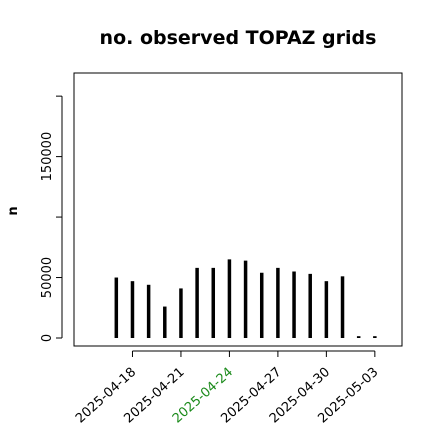 This screenshot has height=440, width=440. Describe the element at coordinates (238, 38) in the screenshot. I see `chart-title: no. observed TOPAZ grids` at that location.